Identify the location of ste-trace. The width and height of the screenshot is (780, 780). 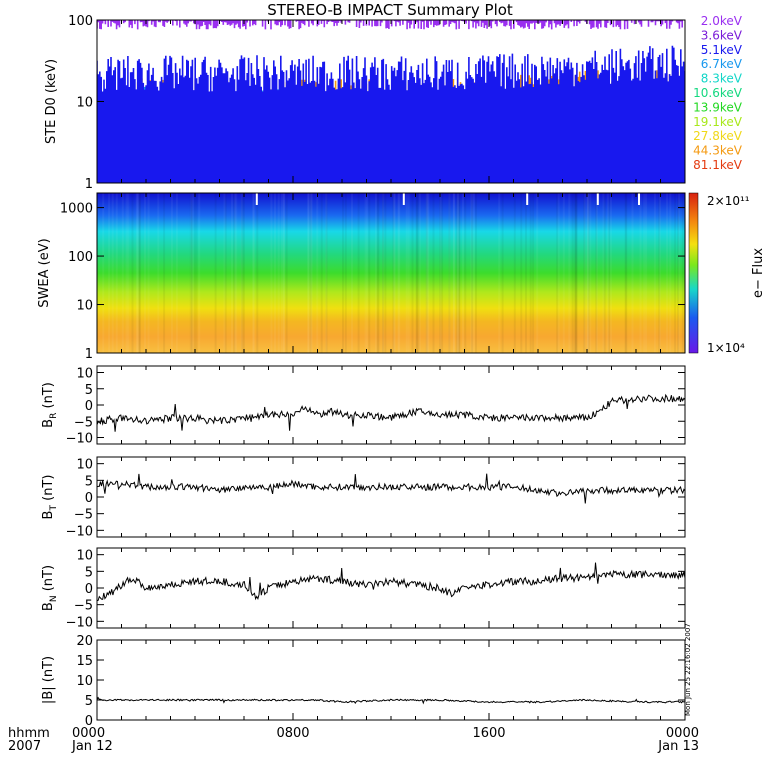
(391, 114).